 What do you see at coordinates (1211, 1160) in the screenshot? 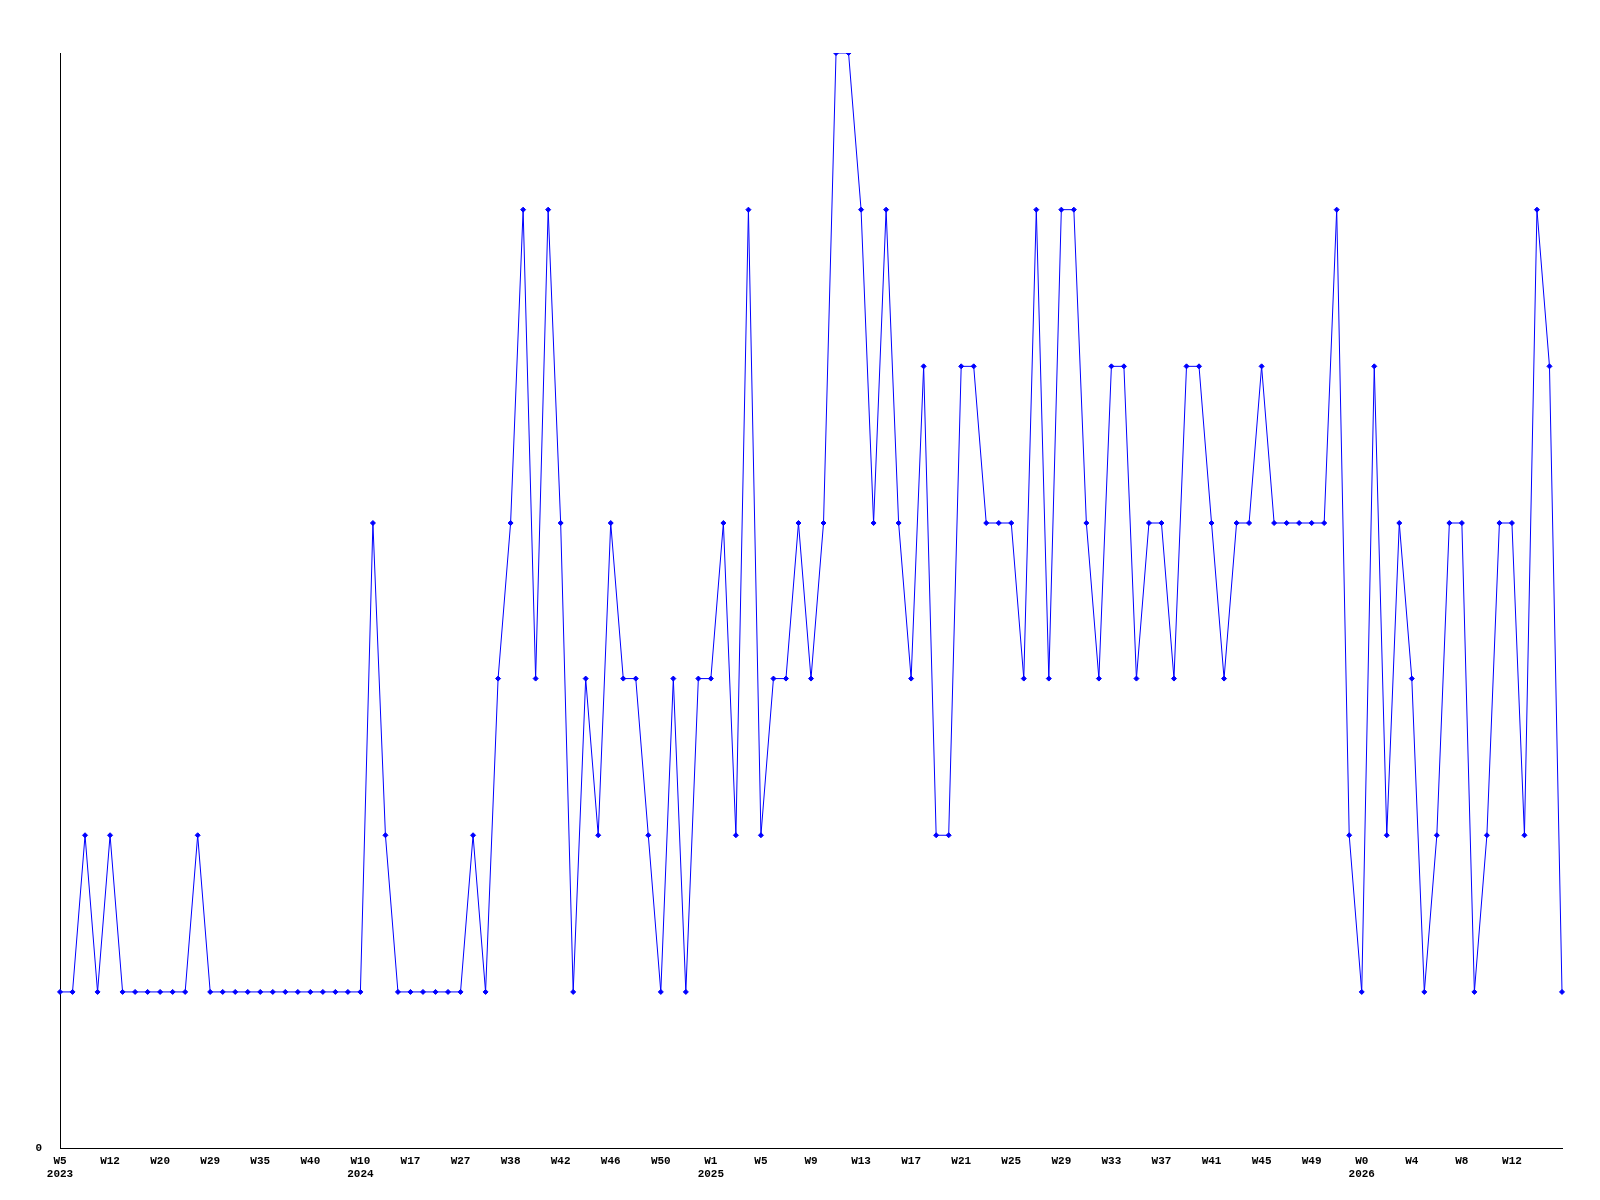
I see `x-tick-label: W41` at bounding box center [1211, 1160].